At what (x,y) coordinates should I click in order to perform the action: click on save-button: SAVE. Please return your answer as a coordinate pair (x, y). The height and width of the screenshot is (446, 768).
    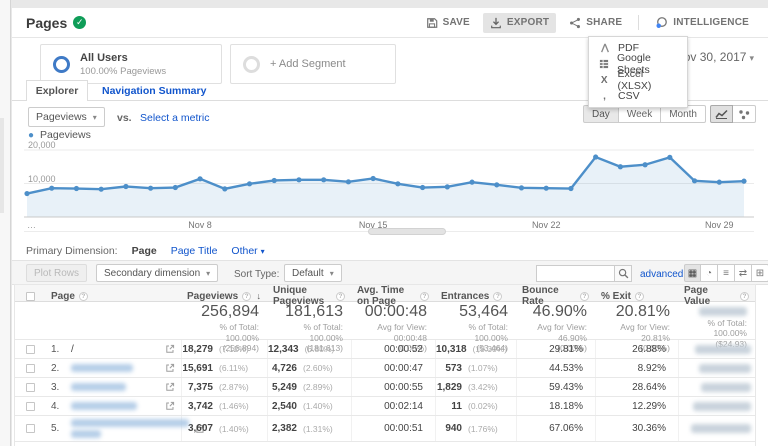
    Looking at the image, I should click on (448, 23).